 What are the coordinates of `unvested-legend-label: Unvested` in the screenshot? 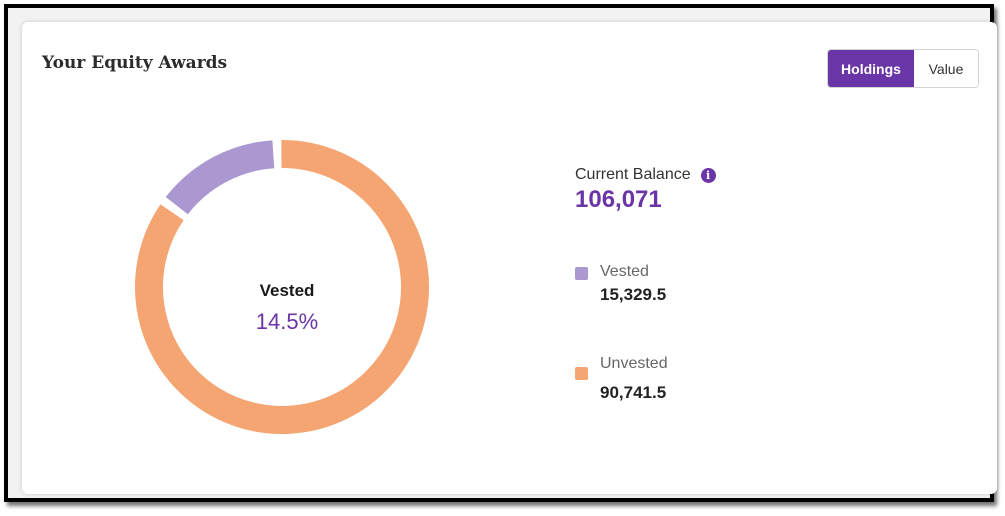 It's located at (634, 363).